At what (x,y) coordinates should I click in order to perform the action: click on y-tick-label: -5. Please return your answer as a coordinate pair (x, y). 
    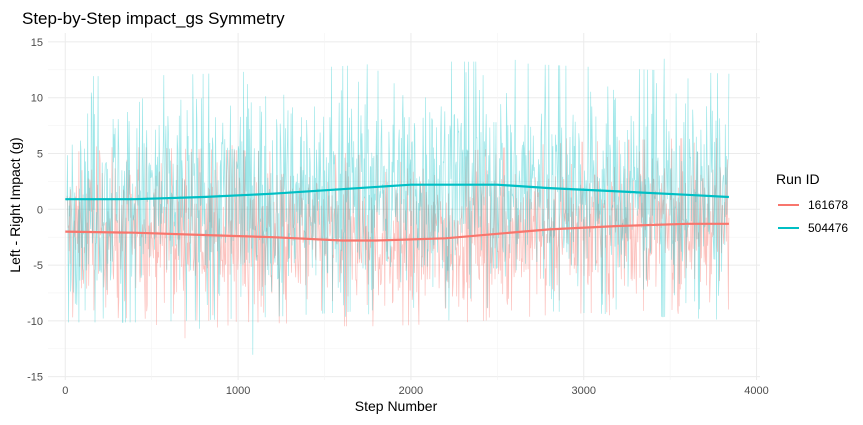
    Looking at the image, I should click on (38, 266).